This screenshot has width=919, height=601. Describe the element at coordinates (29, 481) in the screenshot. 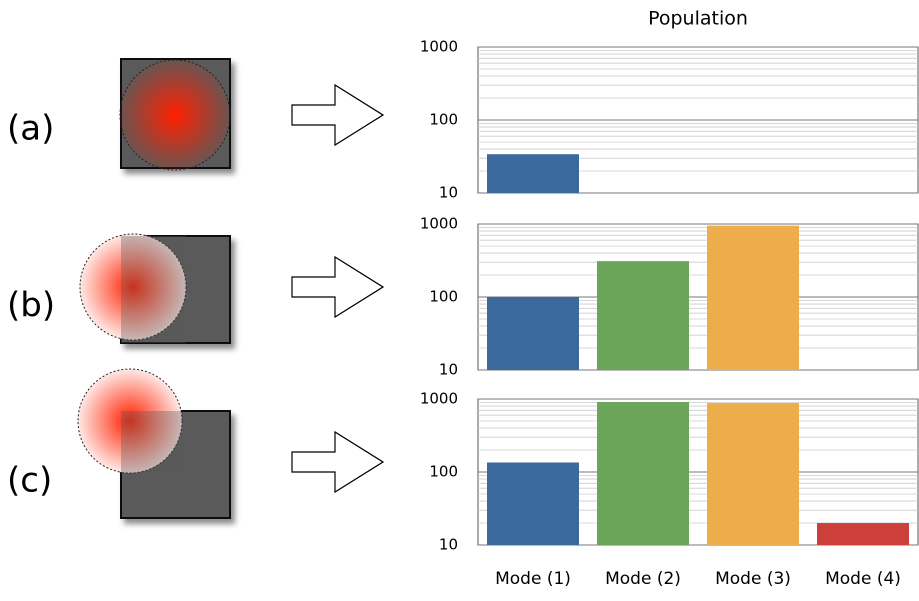

I see `panel-label: (c)` at that location.